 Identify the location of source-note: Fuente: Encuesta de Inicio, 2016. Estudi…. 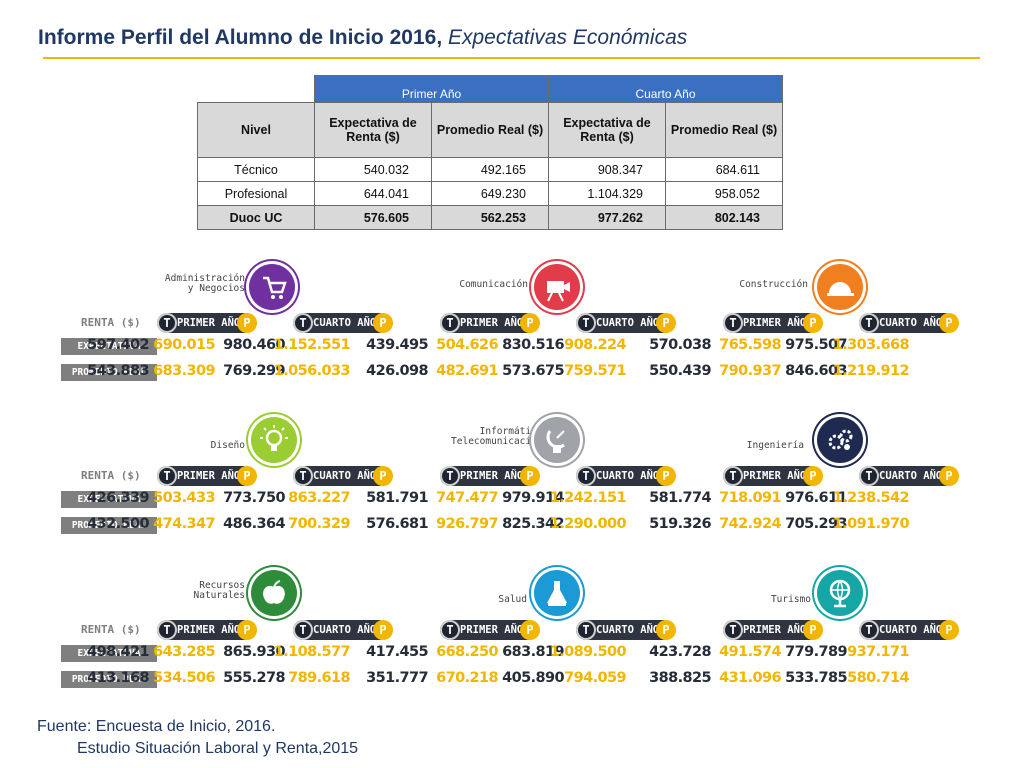
(197, 738).